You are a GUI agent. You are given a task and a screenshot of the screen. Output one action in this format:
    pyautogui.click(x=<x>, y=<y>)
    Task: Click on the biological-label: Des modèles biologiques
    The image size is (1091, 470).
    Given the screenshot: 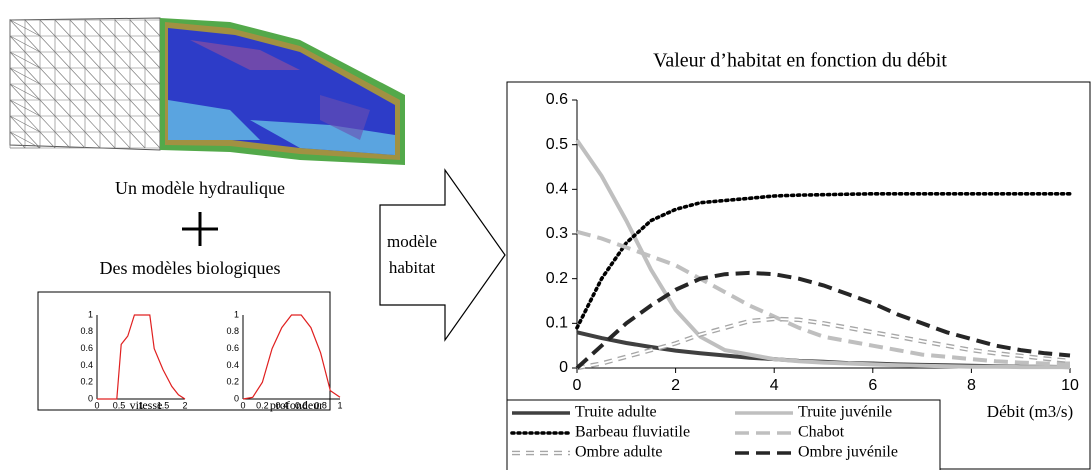 What is the action you would take?
    pyautogui.click(x=190, y=268)
    